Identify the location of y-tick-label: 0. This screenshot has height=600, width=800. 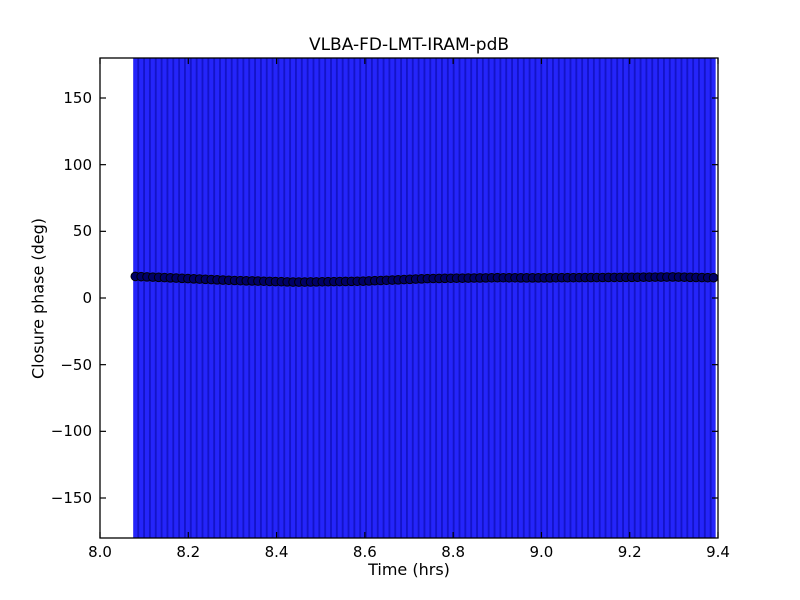
(87, 298).